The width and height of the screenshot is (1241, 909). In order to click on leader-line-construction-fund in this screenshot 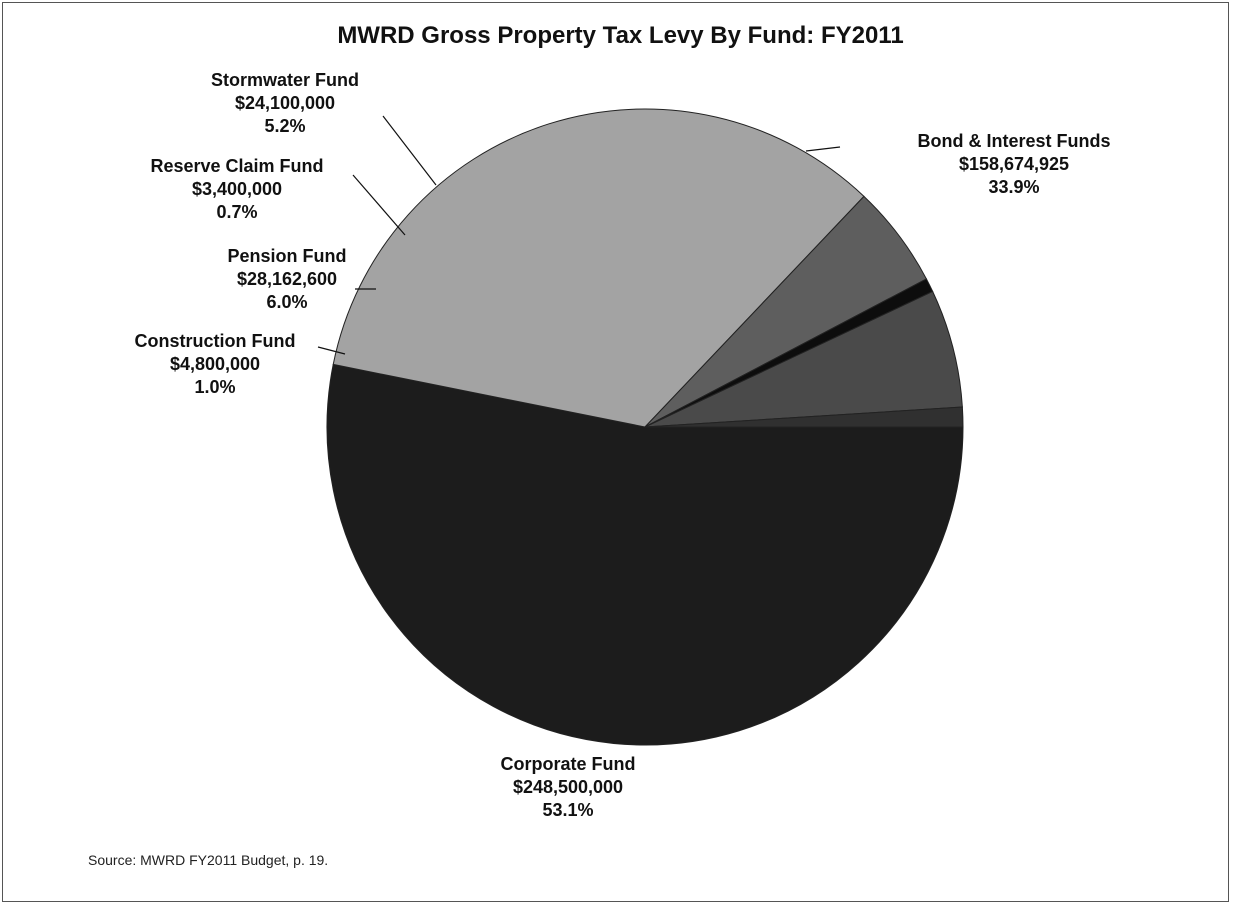, I will do `click(331, 350)`.